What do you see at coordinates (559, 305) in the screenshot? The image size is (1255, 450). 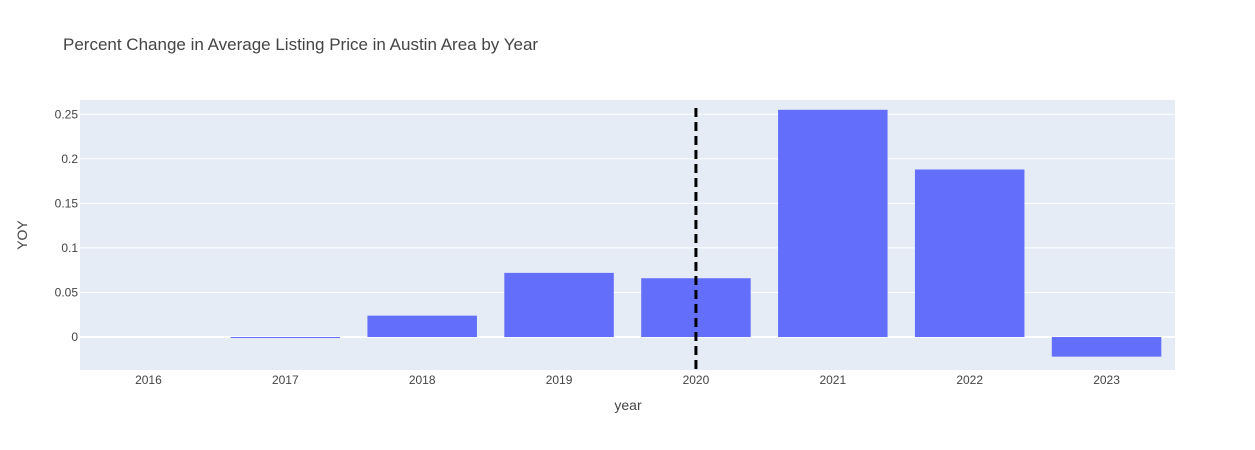 I see `bar-2019` at bounding box center [559, 305].